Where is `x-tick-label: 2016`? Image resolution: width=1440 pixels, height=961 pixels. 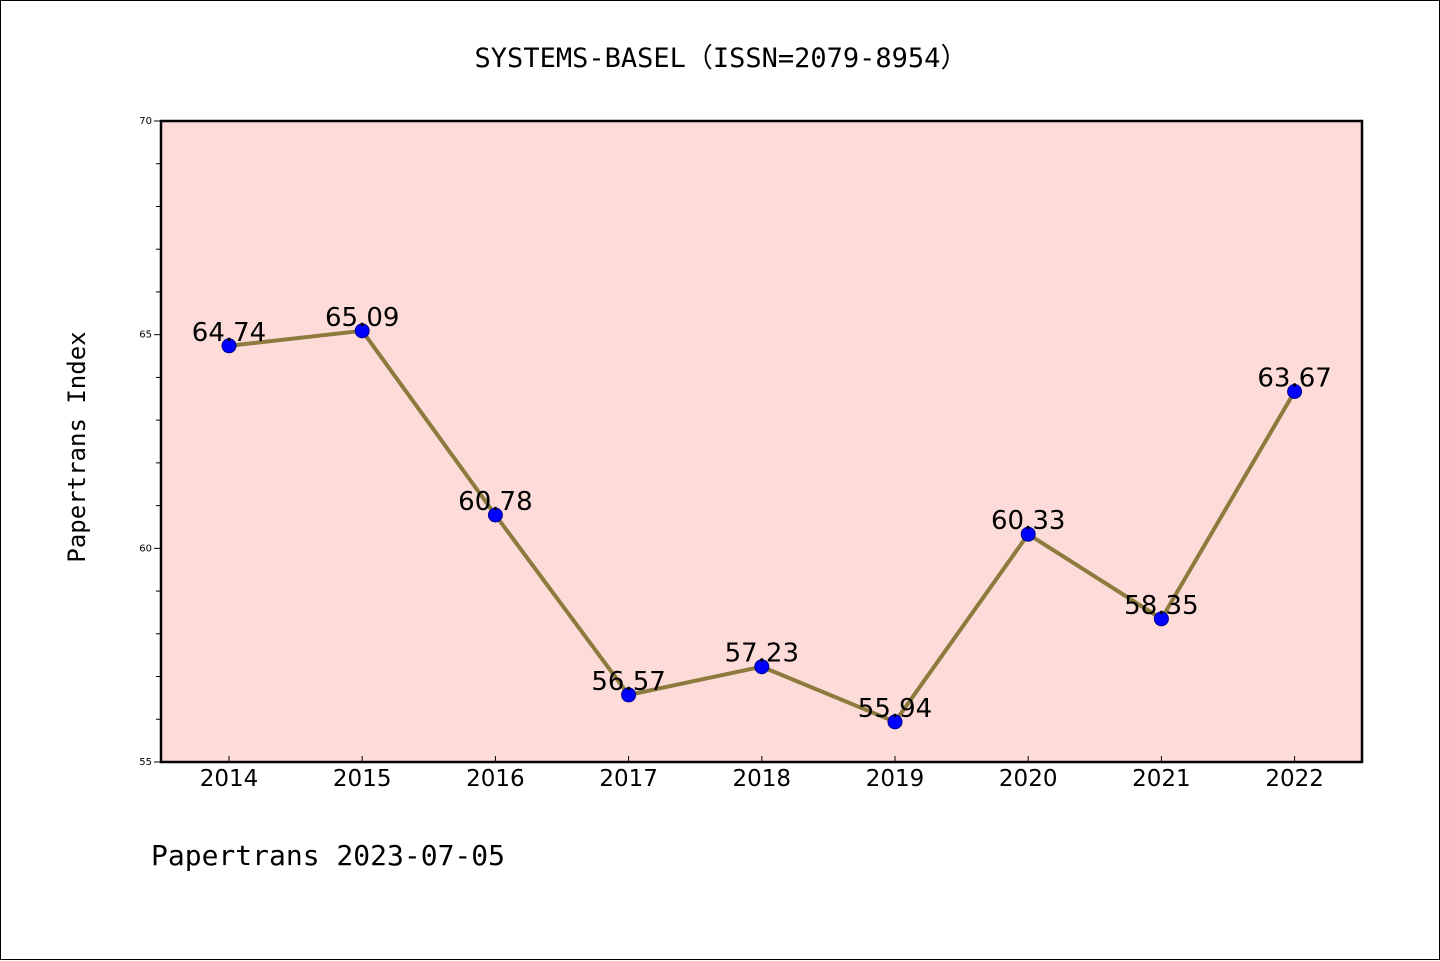 x-tick-label: 2016 is located at coordinates (495, 779).